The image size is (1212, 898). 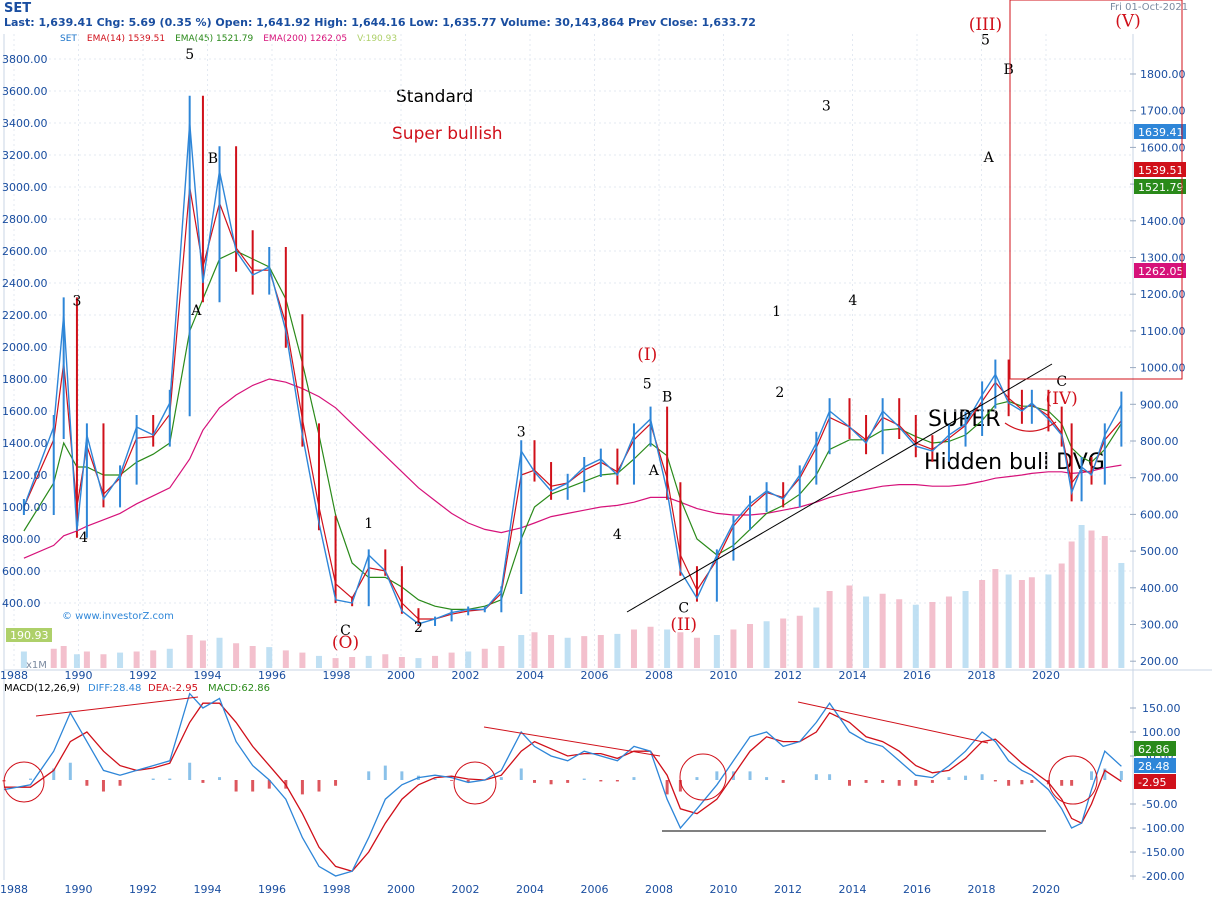 I want to click on right-axis-tick: 400.00, so click(x=1159, y=588).